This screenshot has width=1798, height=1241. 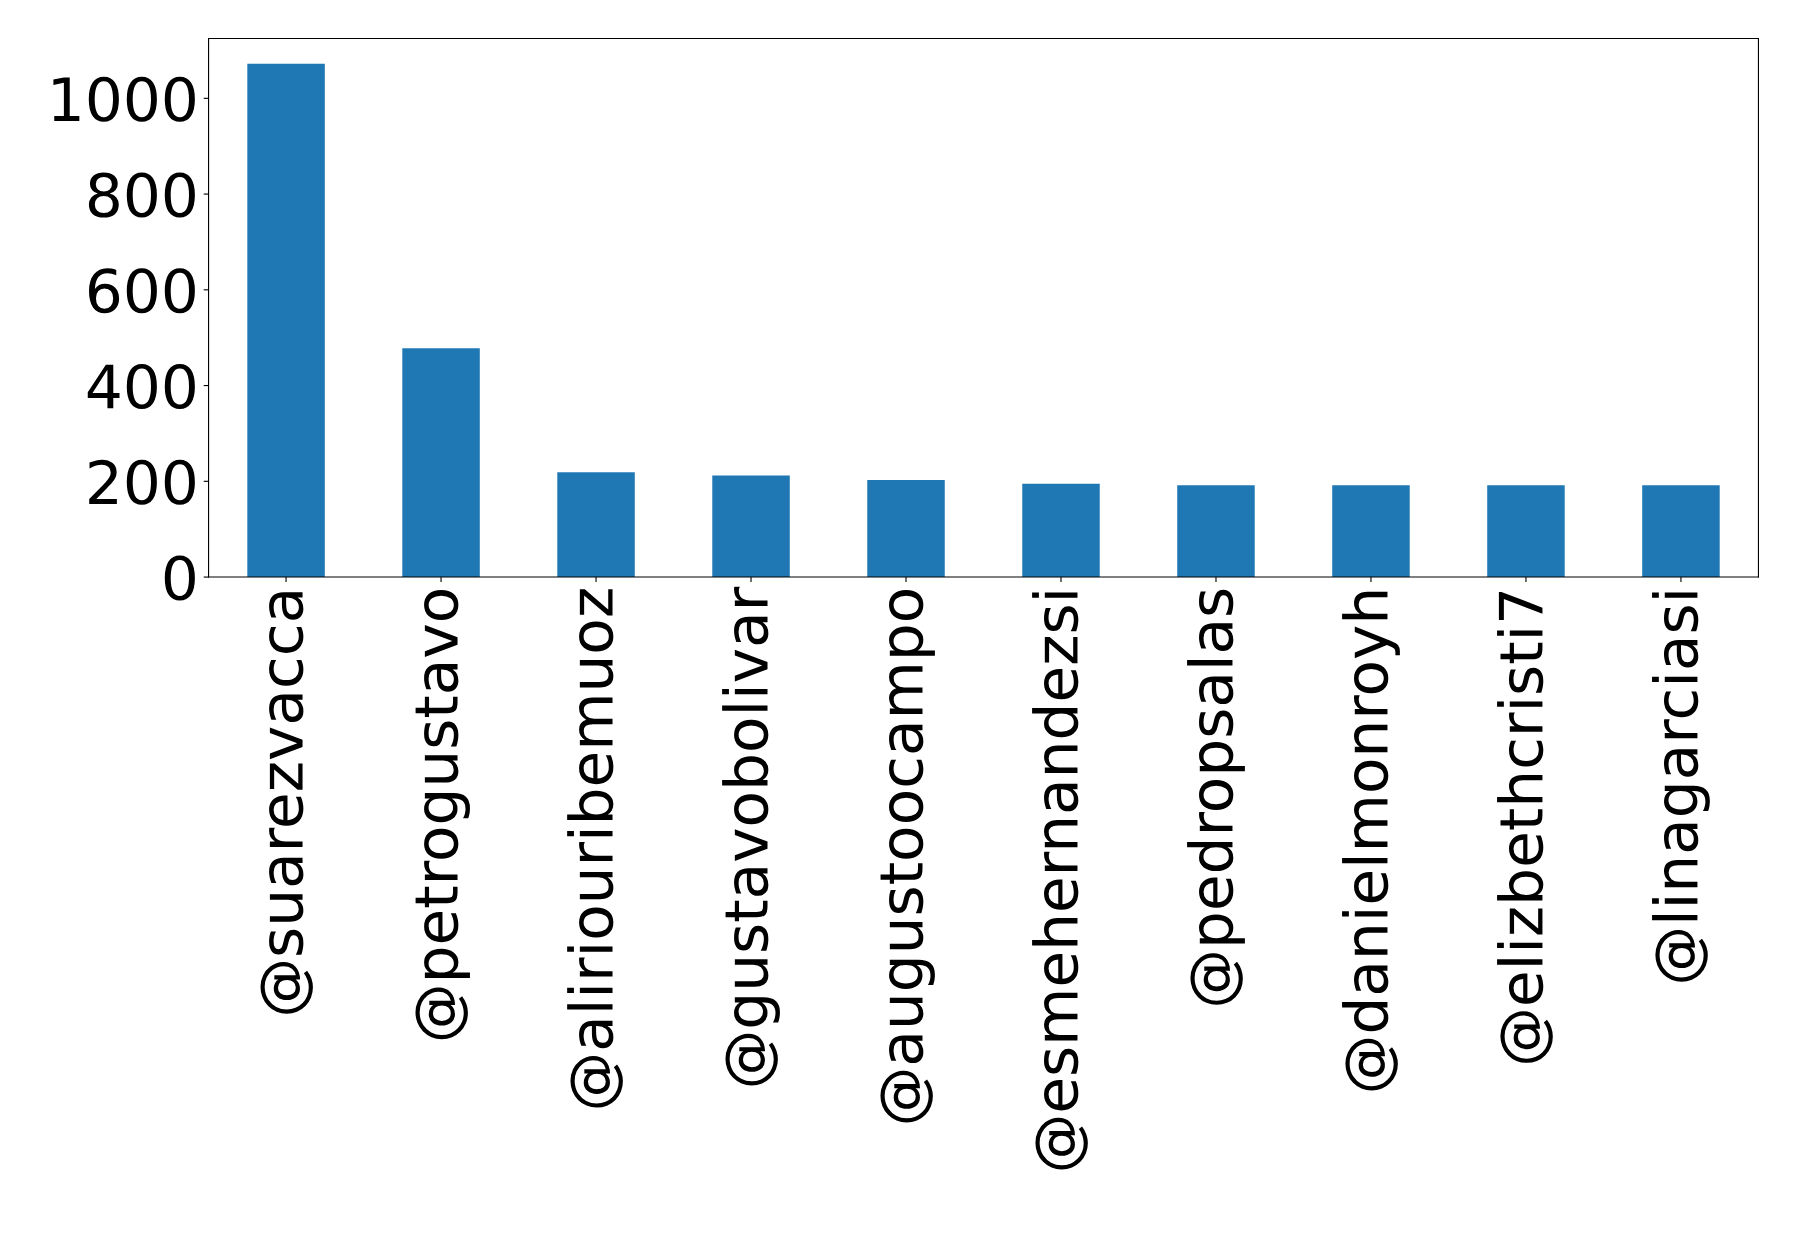 I want to click on y-tick-label: 800, so click(x=141, y=195).